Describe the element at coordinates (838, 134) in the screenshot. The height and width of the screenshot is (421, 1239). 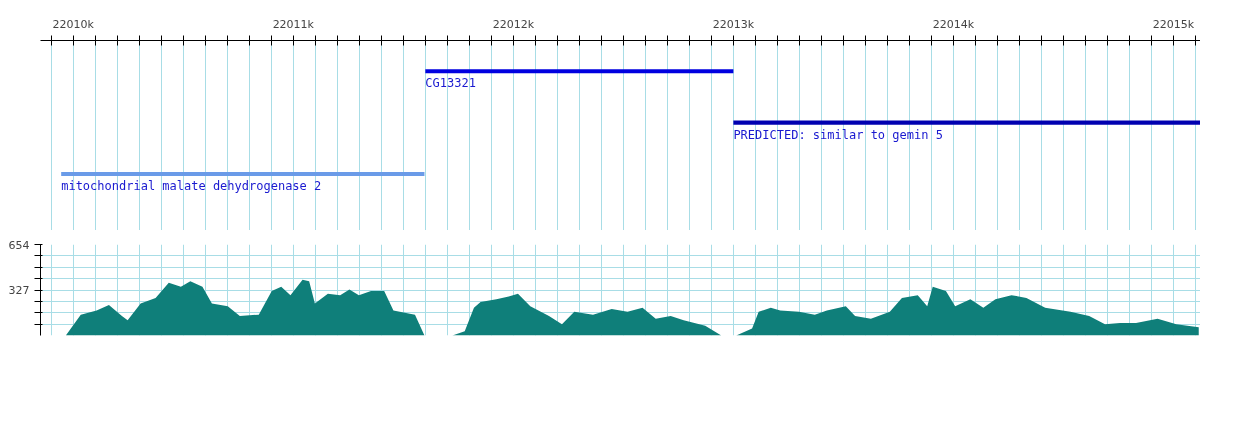
I see `y-tick-label: PREDICTED: similar to gemin 5` at that location.